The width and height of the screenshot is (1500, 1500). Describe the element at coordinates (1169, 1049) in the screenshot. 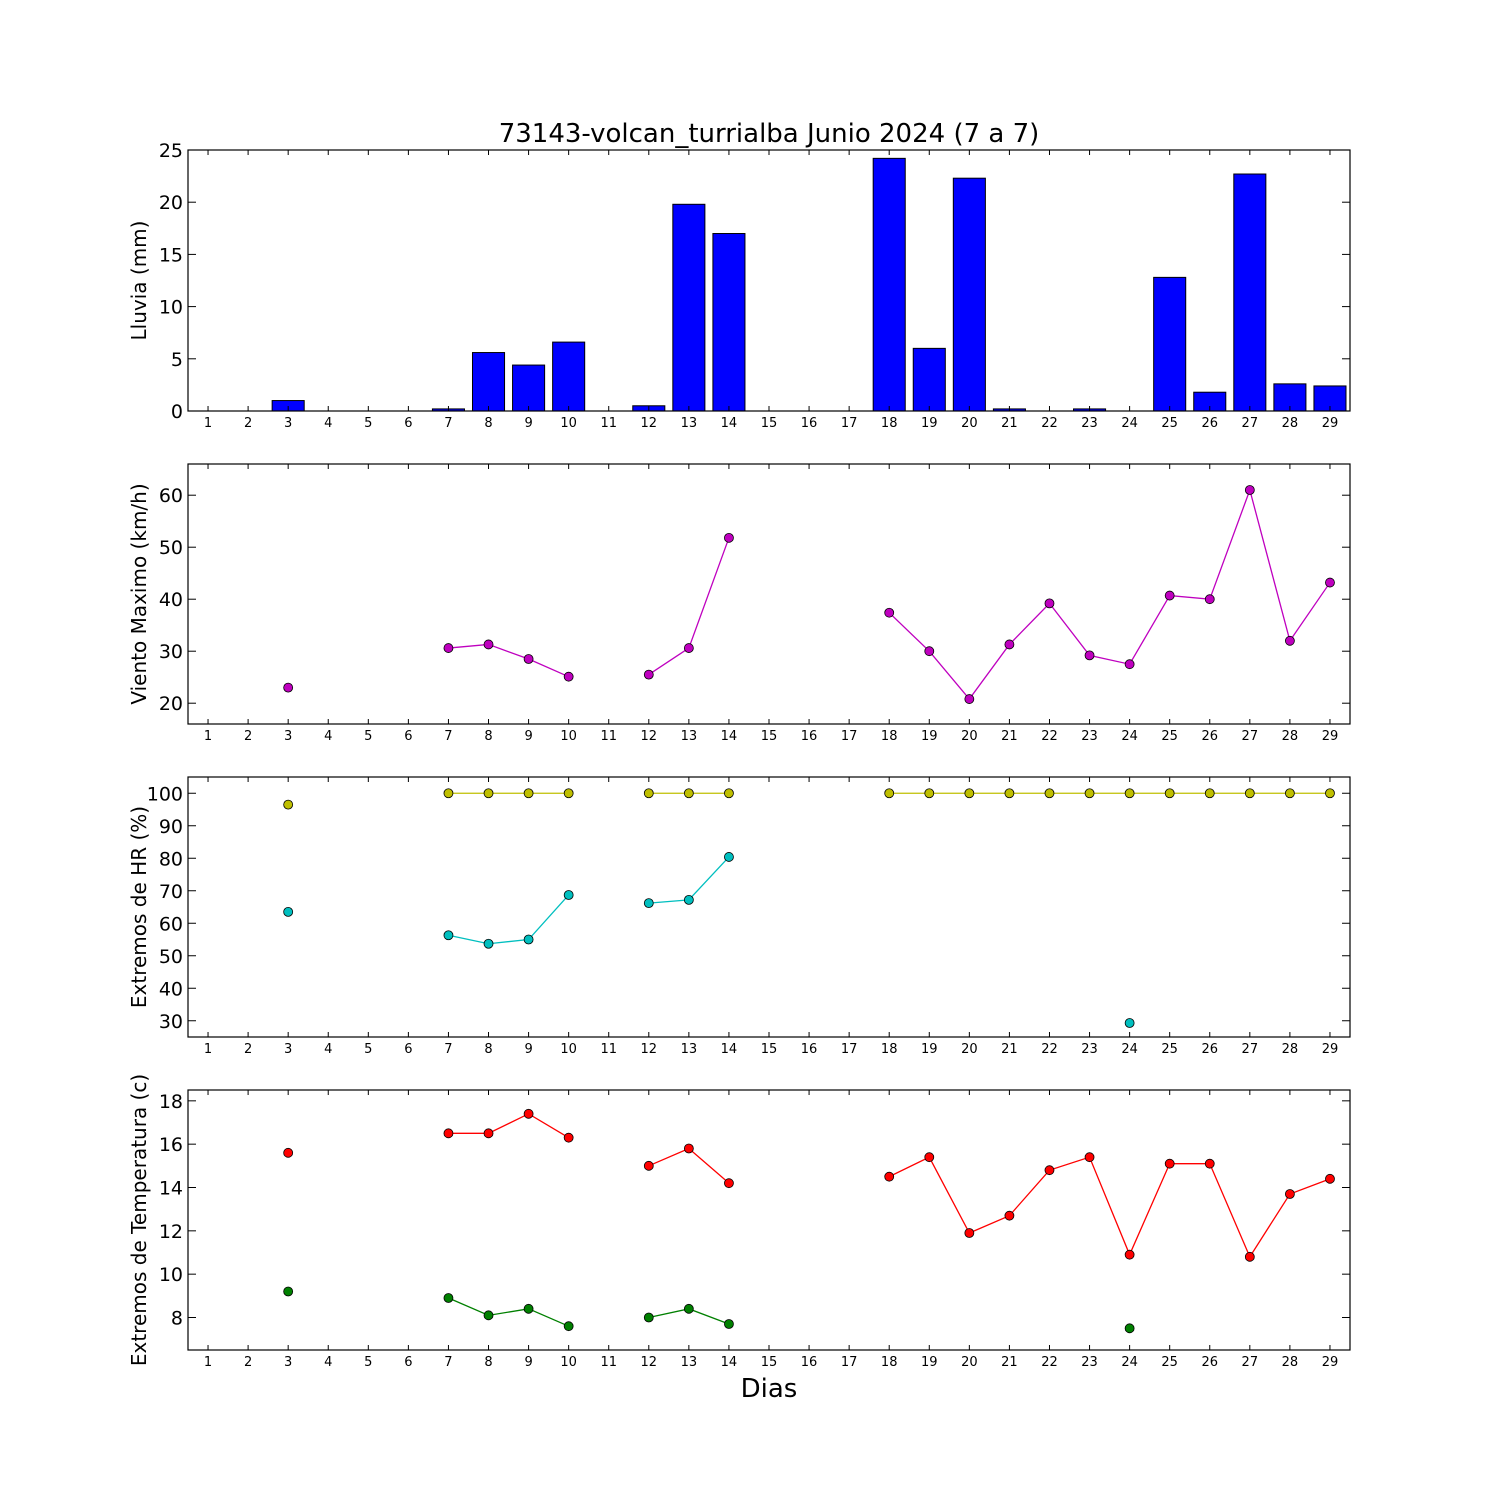

I see `x-tick-label: 25` at that location.